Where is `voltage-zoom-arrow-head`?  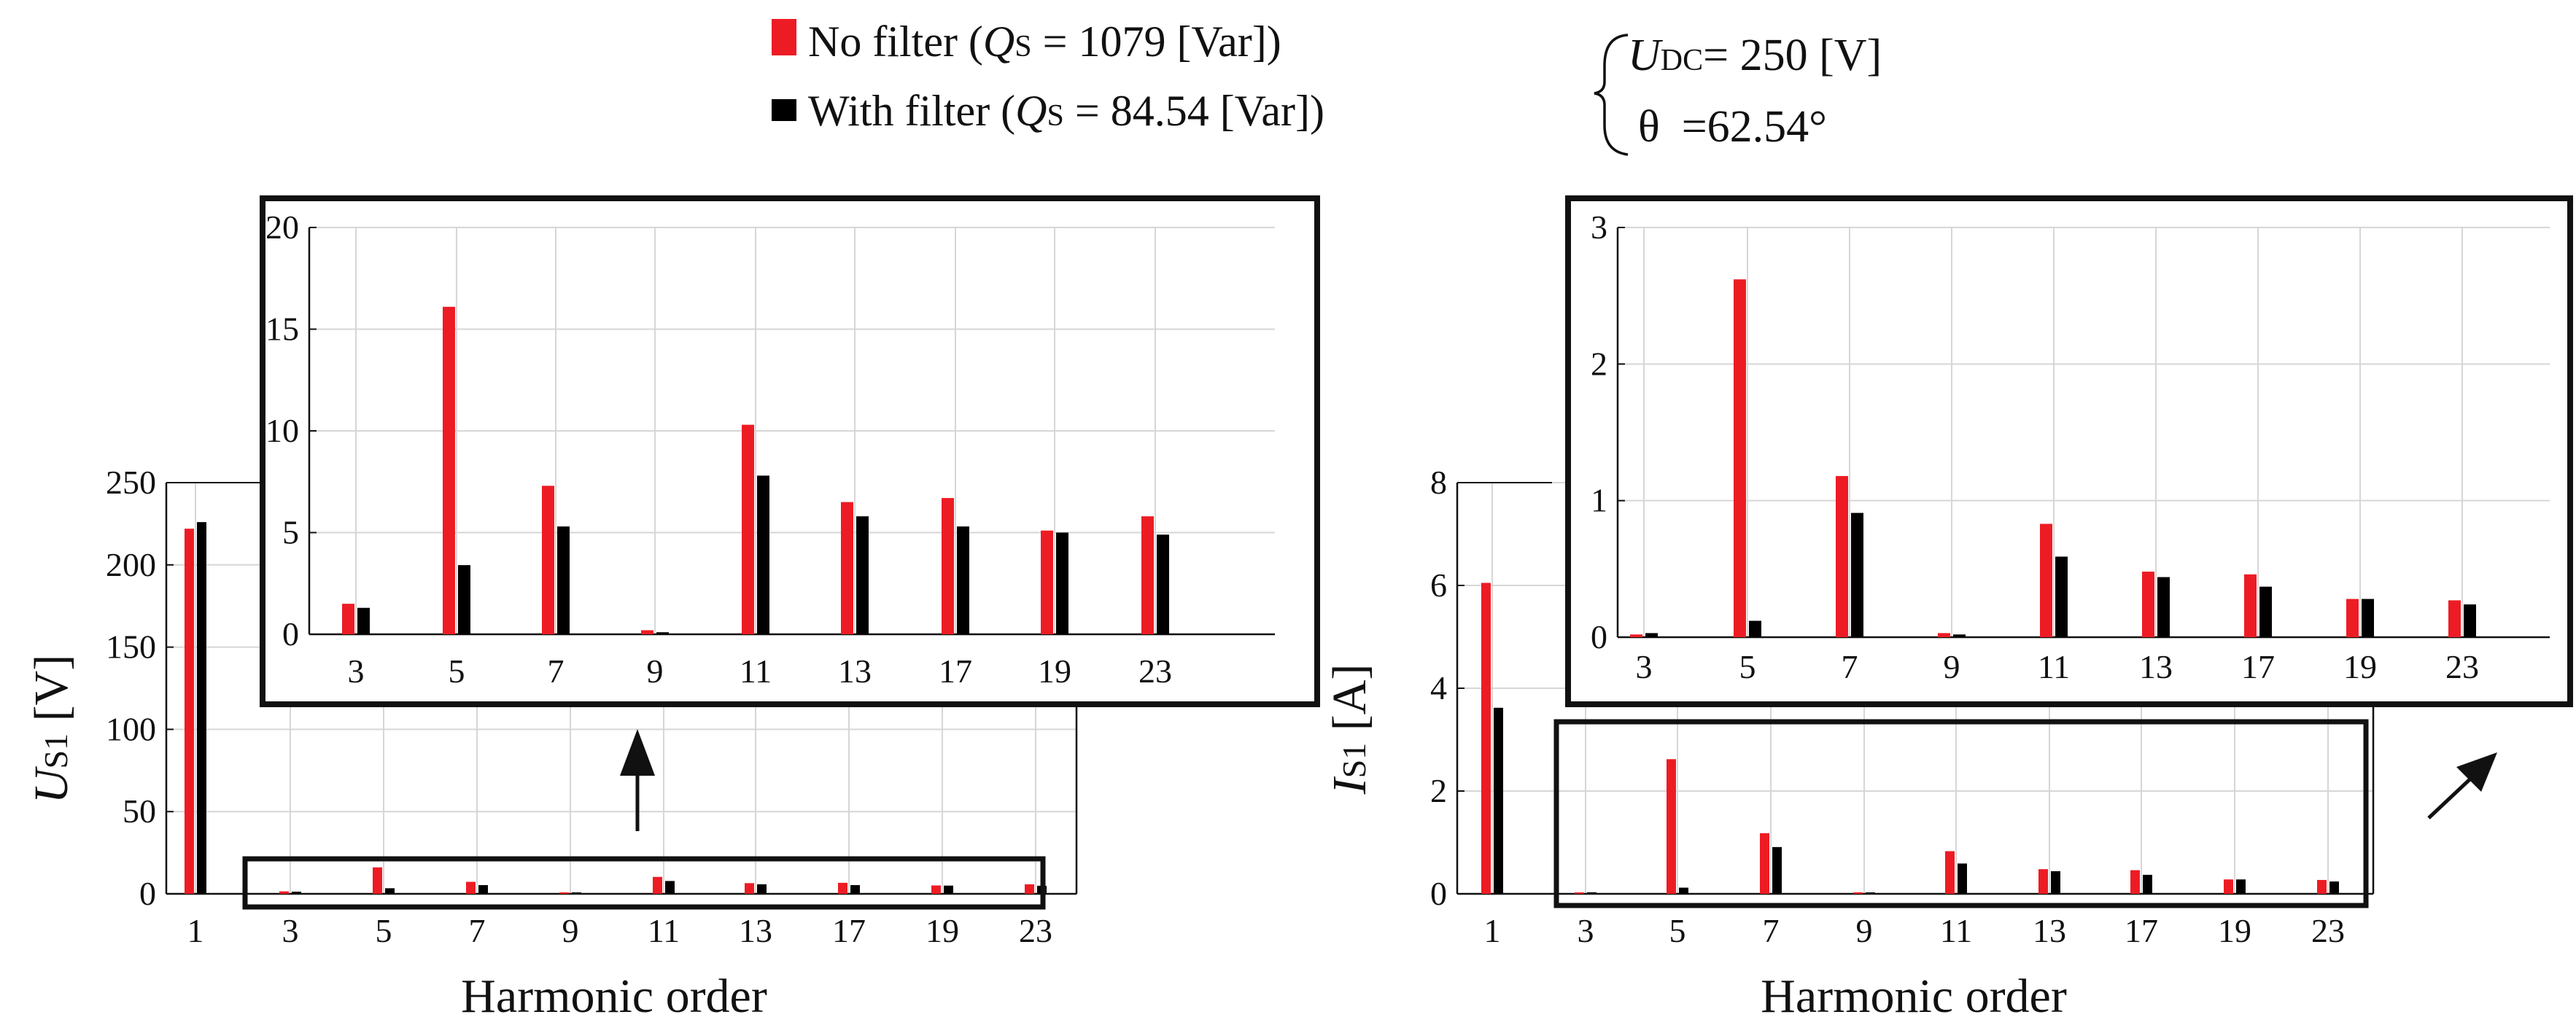
voltage-zoom-arrow-head is located at coordinates (637, 753).